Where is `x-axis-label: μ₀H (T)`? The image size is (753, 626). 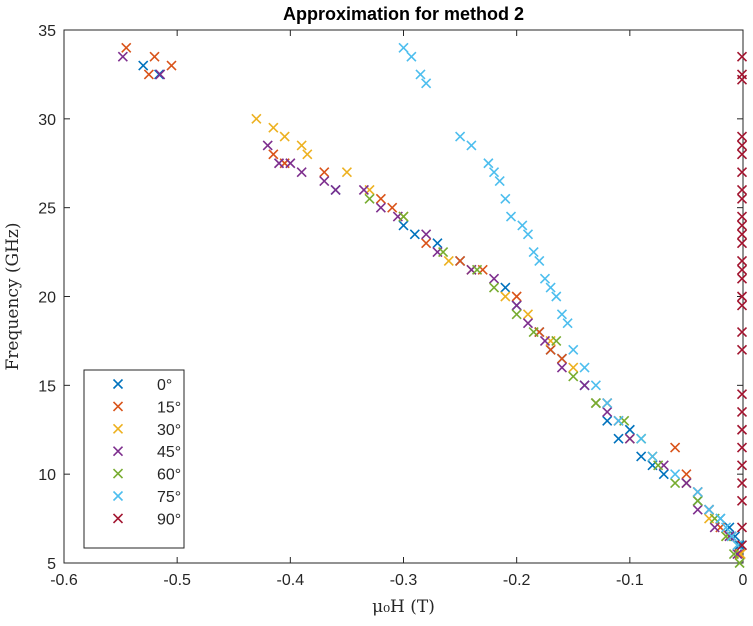
x-axis-label: μ₀H (T) is located at coordinates (403, 607).